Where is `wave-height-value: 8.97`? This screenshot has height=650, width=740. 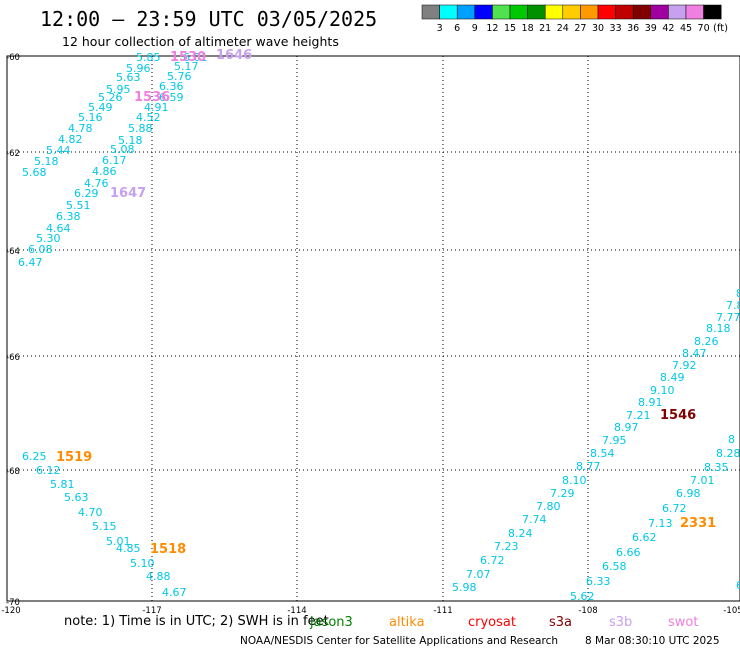 wave-height-value: 8.97 is located at coordinates (626, 427).